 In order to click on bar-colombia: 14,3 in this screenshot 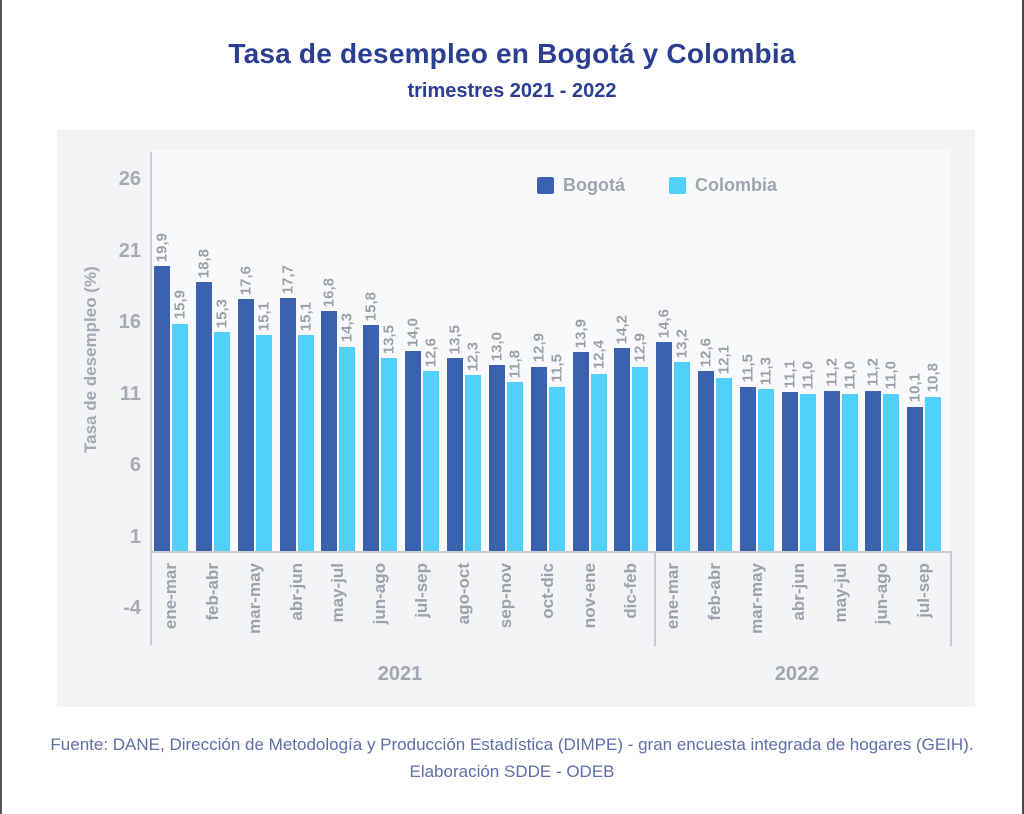, I will do `click(347, 432)`.